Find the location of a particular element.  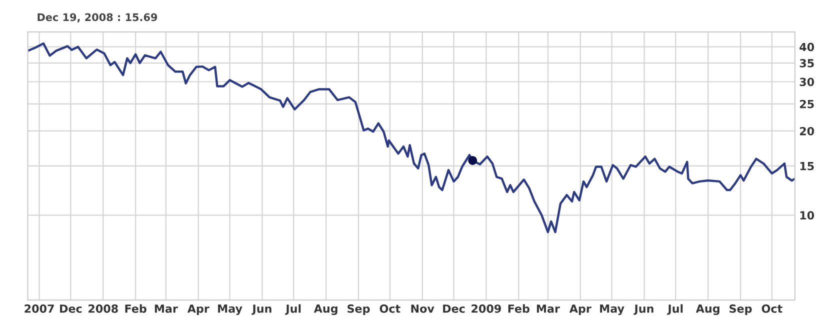

x-tick-label: Nov is located at coordinates (422, 308).